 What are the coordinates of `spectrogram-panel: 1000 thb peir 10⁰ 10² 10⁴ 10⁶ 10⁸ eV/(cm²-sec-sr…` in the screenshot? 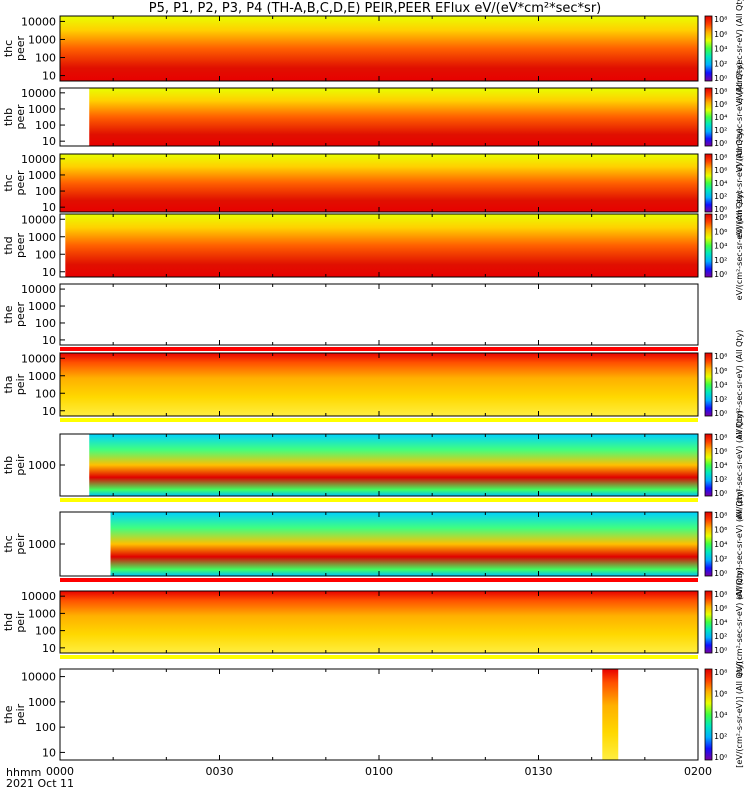 It's located at (373, 465).